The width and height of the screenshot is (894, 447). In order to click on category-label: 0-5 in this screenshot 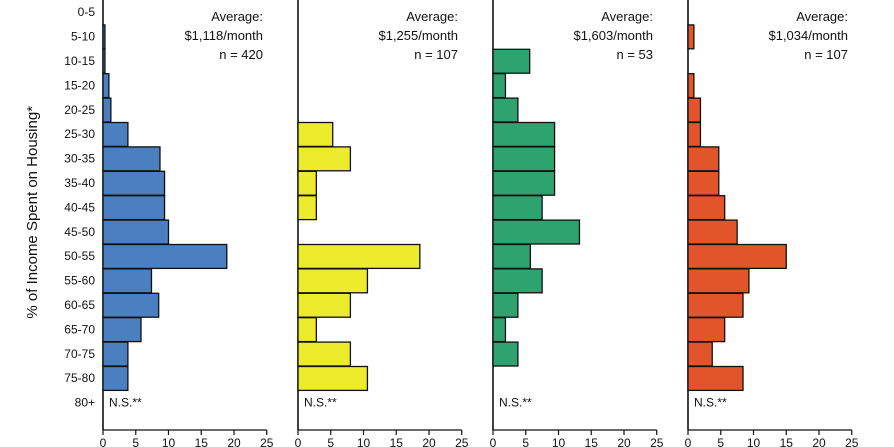, I will do `click(87, 12)`.